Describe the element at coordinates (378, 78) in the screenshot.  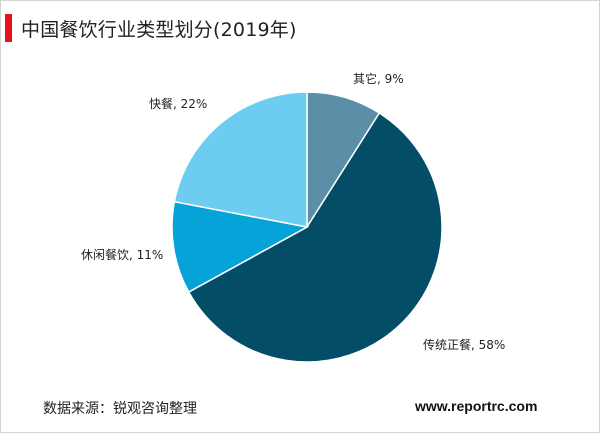
I see `slice-label-other: 其它, 9%` at that location.